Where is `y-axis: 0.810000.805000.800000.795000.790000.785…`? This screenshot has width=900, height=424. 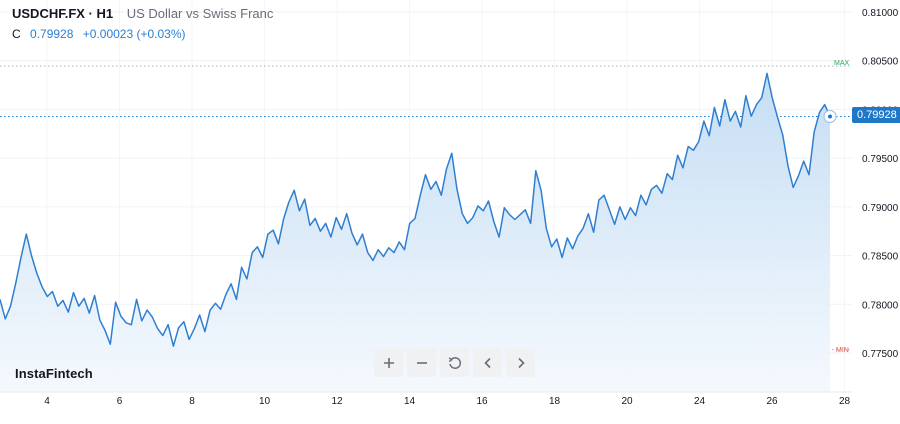
y-axis: 0.810000.805000.800000.795000.790000.785… is located at coordinates (880, 184).